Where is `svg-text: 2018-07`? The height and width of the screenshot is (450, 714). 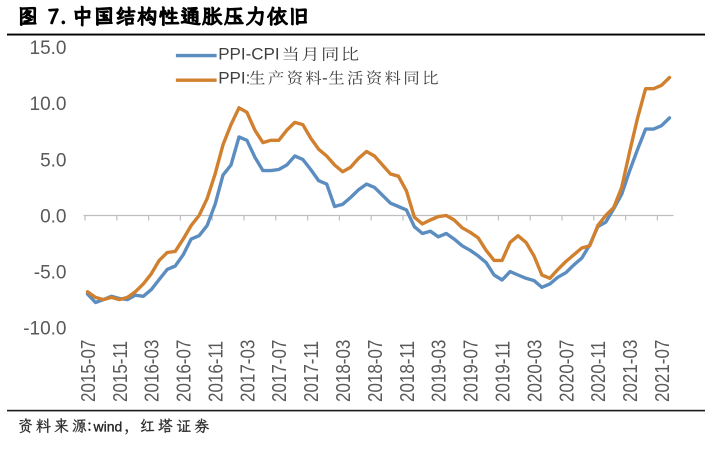
svg-text: 2018-07 is located at coordinates (374, 371).